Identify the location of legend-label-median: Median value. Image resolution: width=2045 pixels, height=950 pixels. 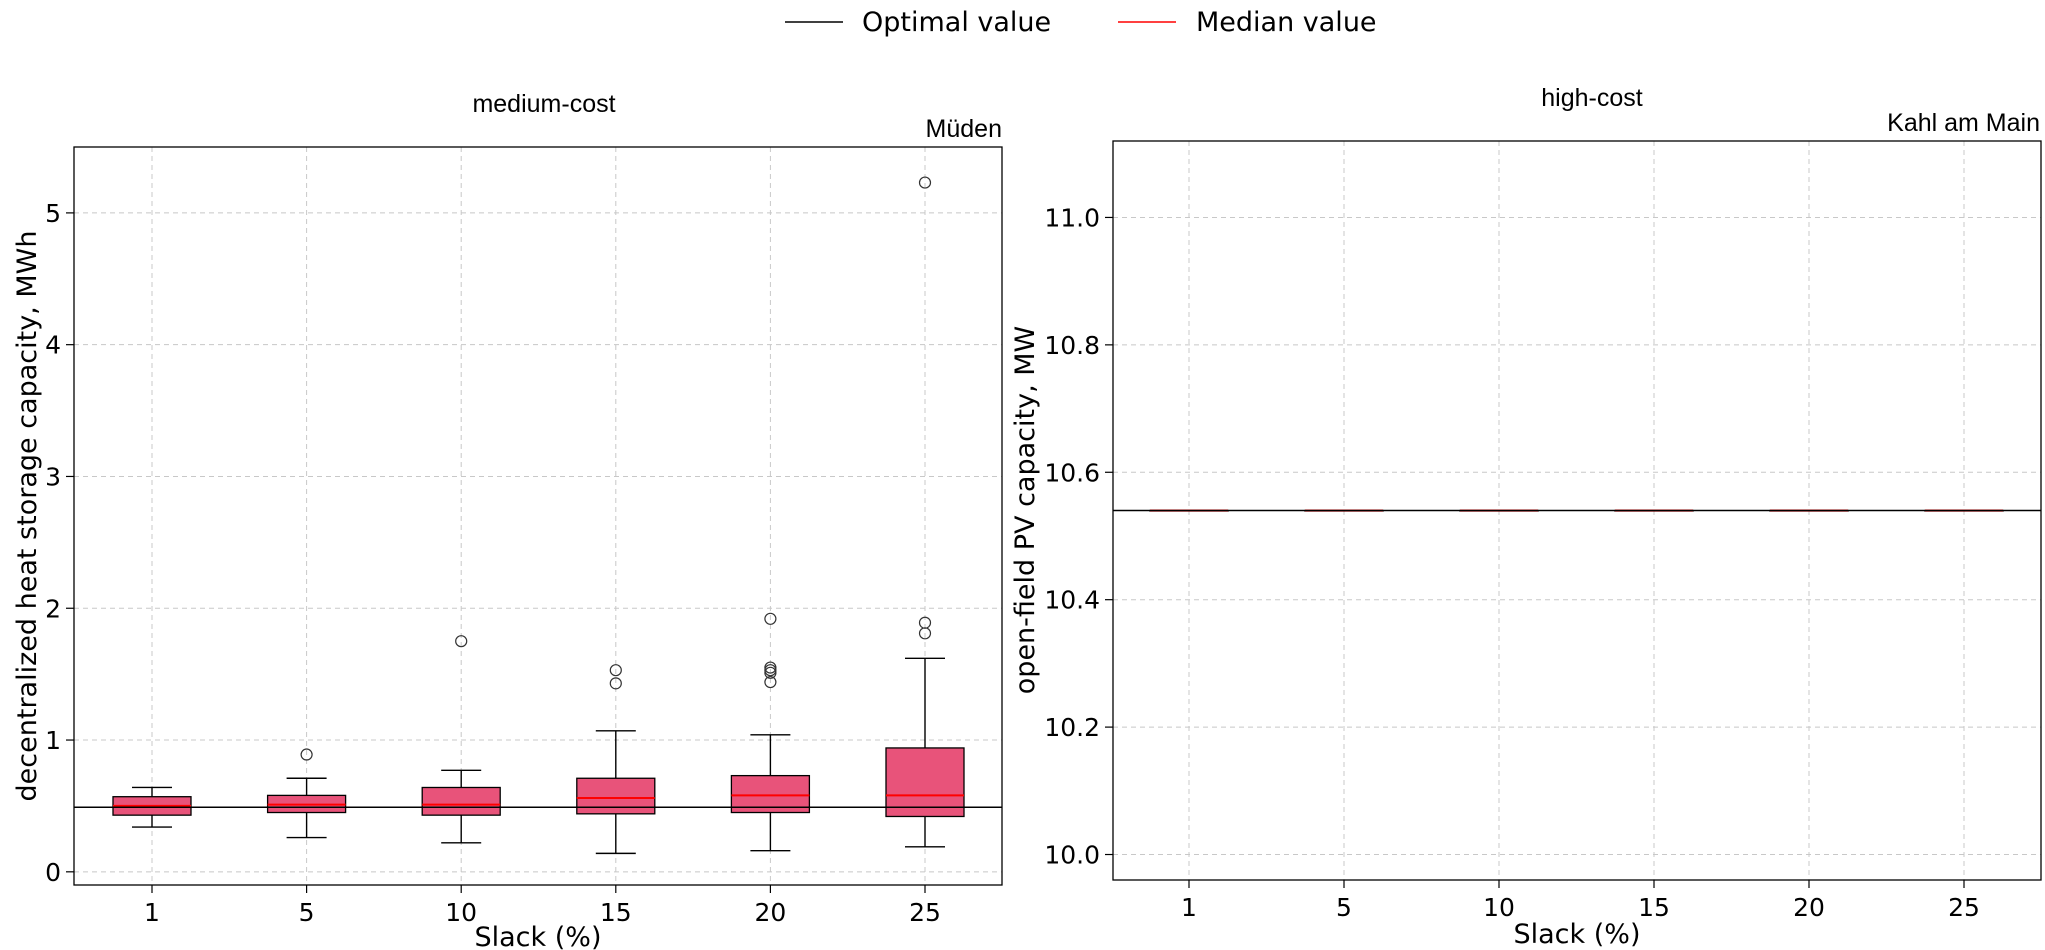
(1286, 22).